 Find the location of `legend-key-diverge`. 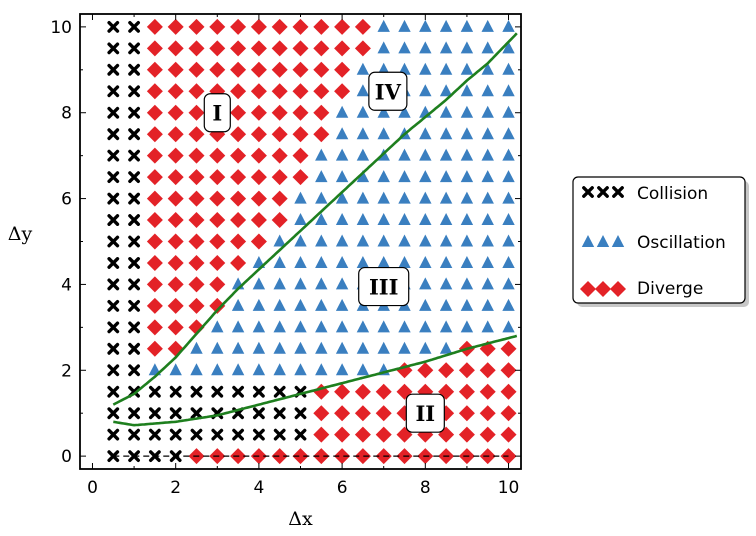

legend-key-diverge is located at coordinates (618, 289).